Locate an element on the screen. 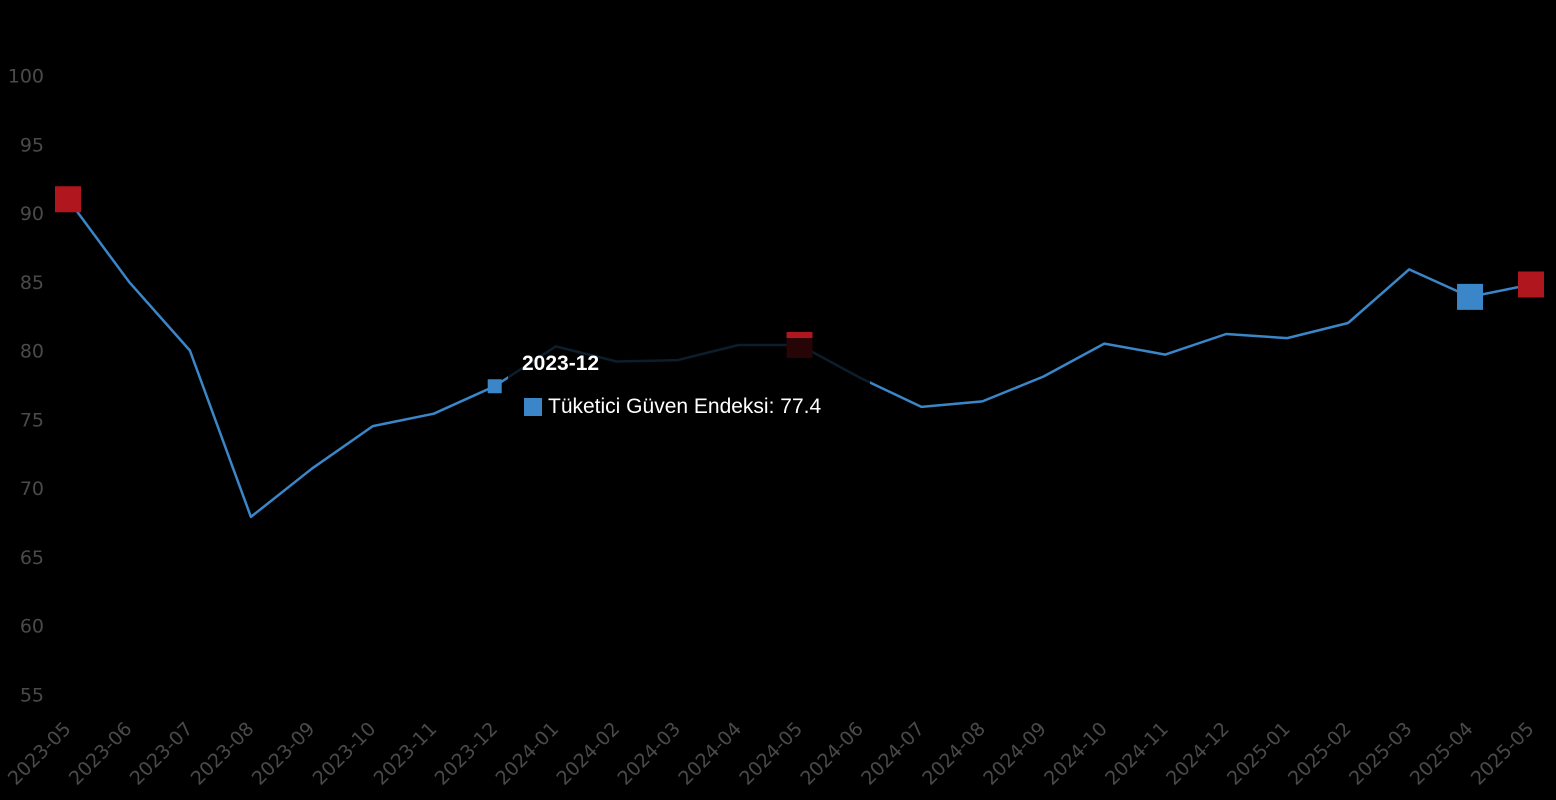 This screenshot has height=800, width=1556. x-tick-label: 2024-11 is located at coordinates (1137, 754).